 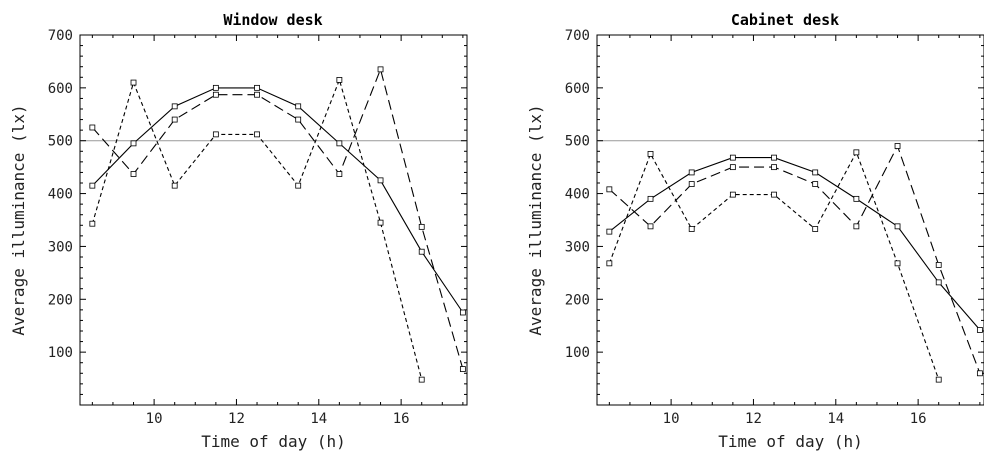 What do you see at coordinates (785, 20) in the screenshot?
I see `chart-title: Cabinet desk` at bounding box center [785, 20].